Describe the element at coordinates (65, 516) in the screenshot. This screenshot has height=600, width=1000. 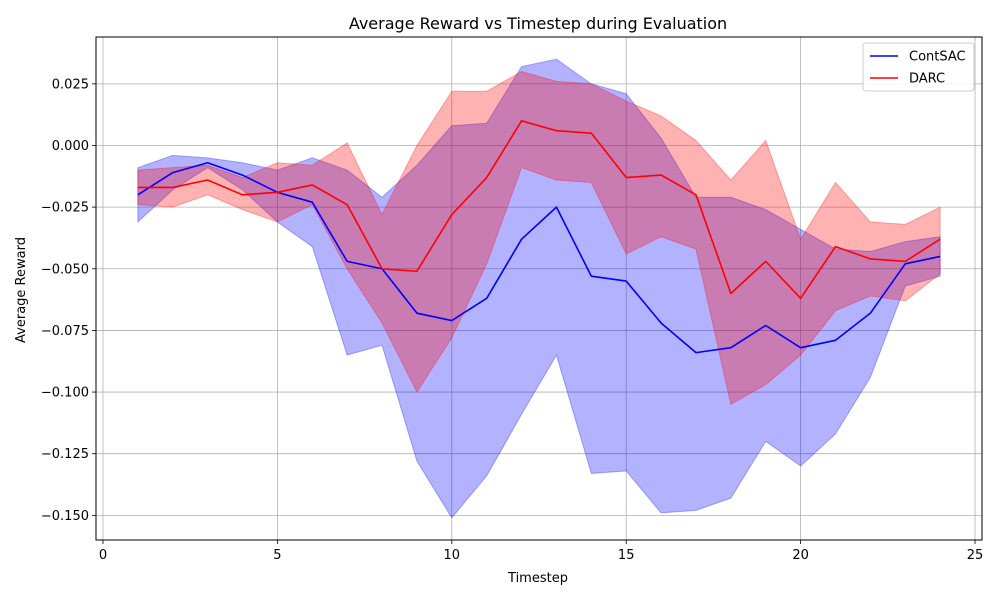
I see `y-tick-label: −0.150` at that location.